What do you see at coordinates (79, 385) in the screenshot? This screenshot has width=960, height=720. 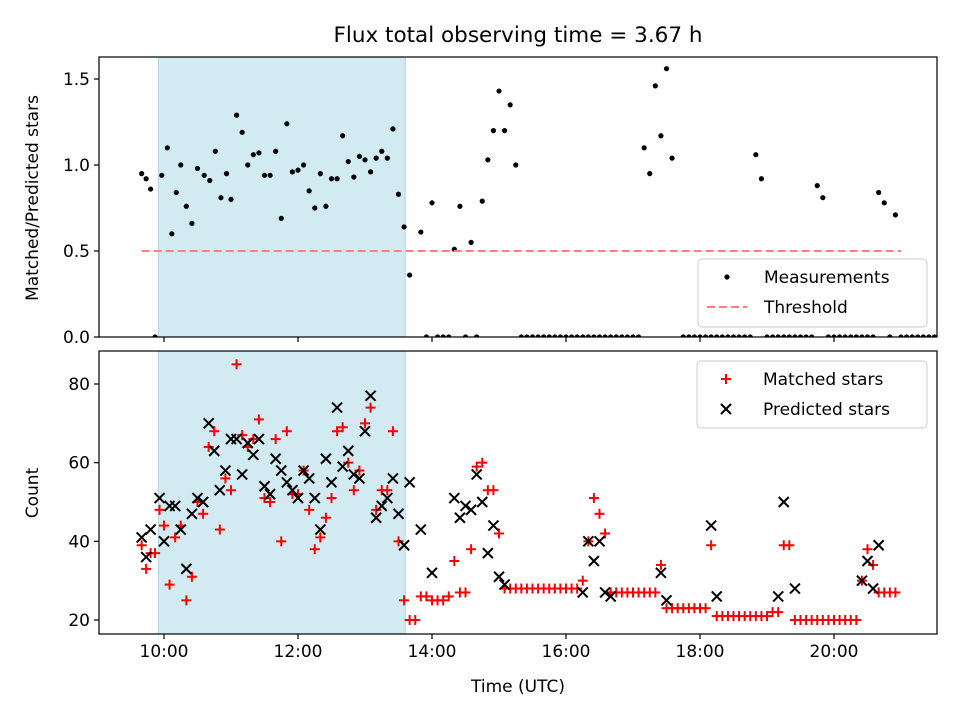 I see `bottom-y-tick-label: 80` at bounding box center [79, 385].